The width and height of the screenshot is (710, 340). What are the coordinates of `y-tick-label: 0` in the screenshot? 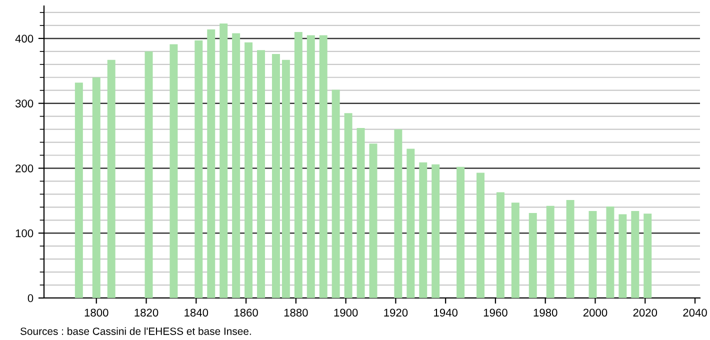 It's located at (31, 298).